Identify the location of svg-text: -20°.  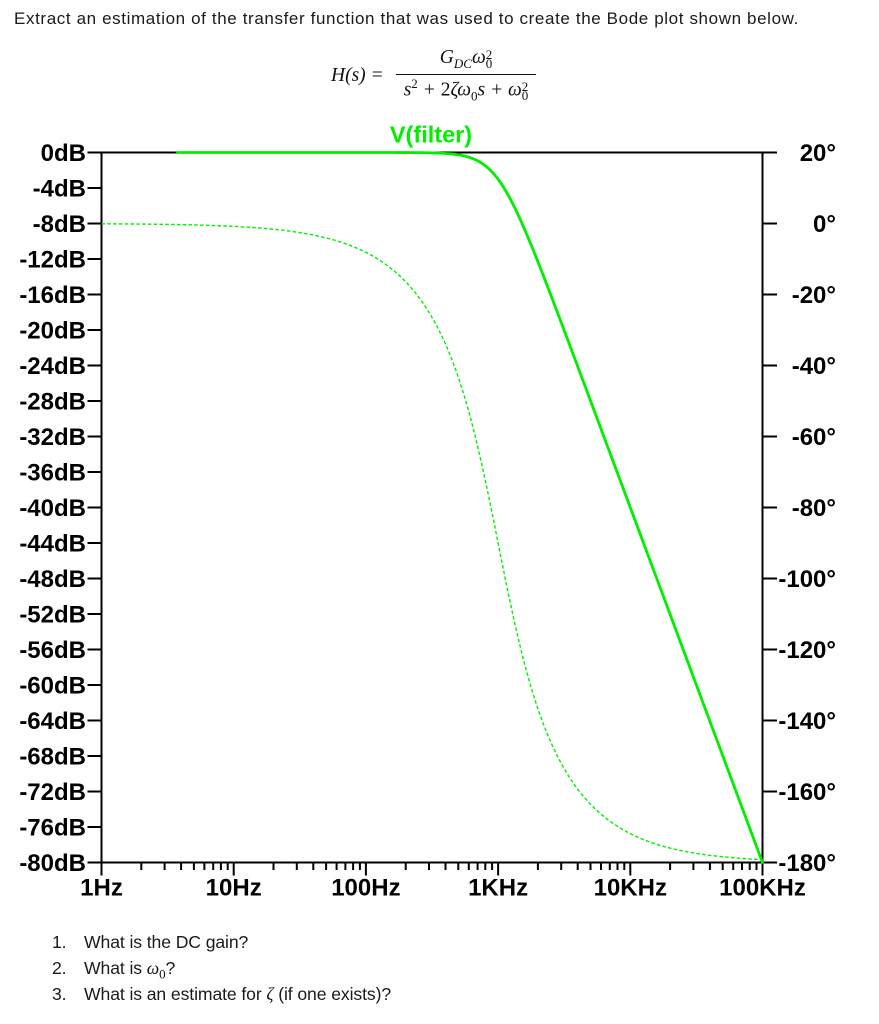
(814, 295).